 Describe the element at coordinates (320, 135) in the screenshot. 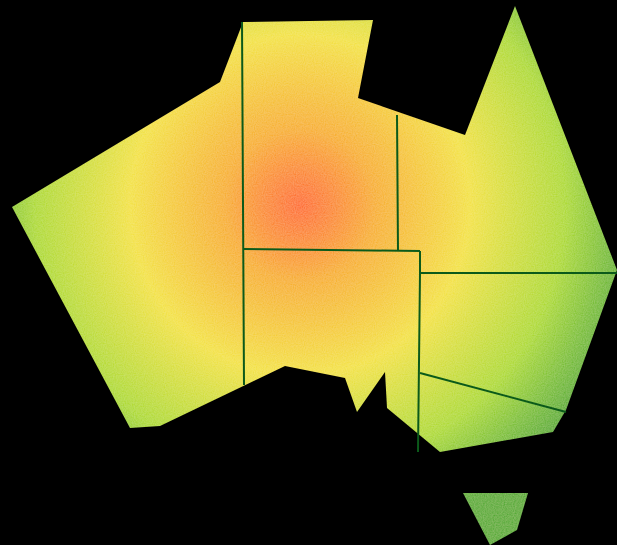

I see `region-northern-territory` at that location.